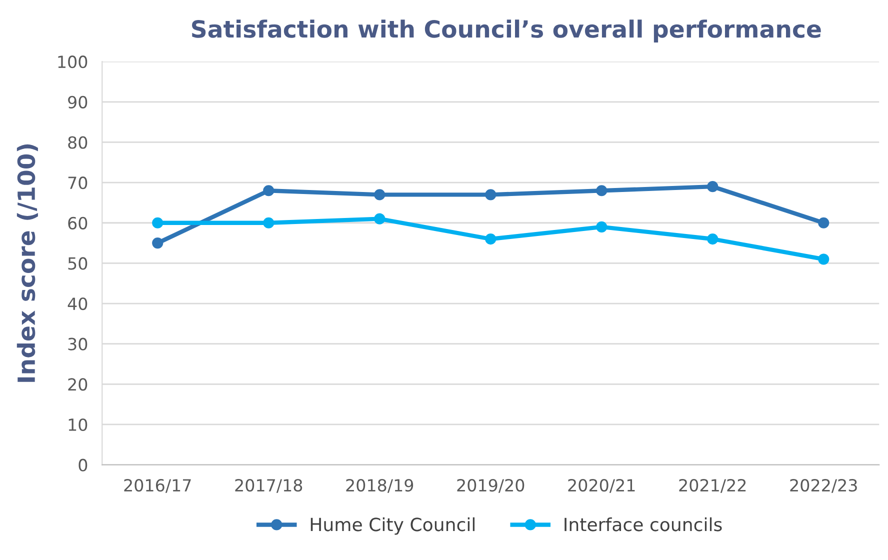  What do you see at coordinates (157, 485) in the screenshot?
I see `x-tick-label: 2016/17` at bounding box center [157, 485].